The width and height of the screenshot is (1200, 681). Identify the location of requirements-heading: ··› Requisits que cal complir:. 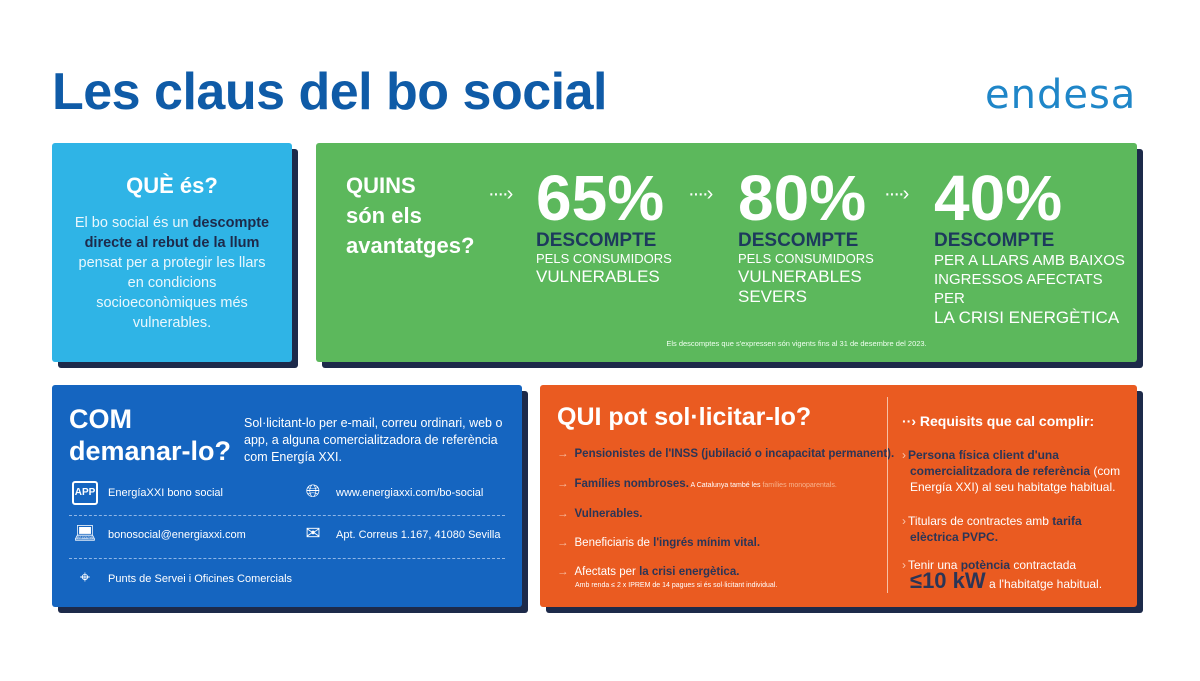
(998, 421).